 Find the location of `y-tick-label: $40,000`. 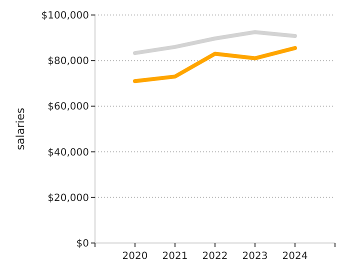

y-tick-label: $40,000 is located at coordinates (68, 152).